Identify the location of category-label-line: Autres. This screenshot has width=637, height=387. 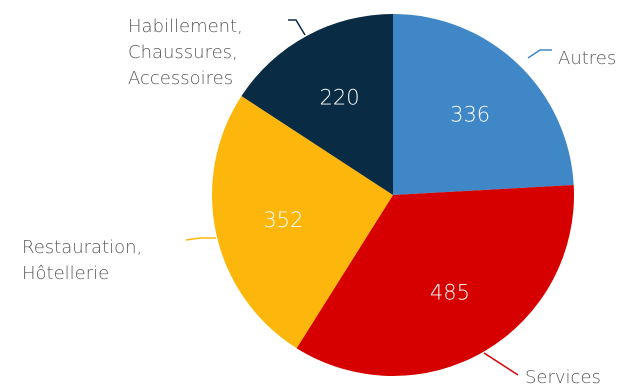
(587, 58).